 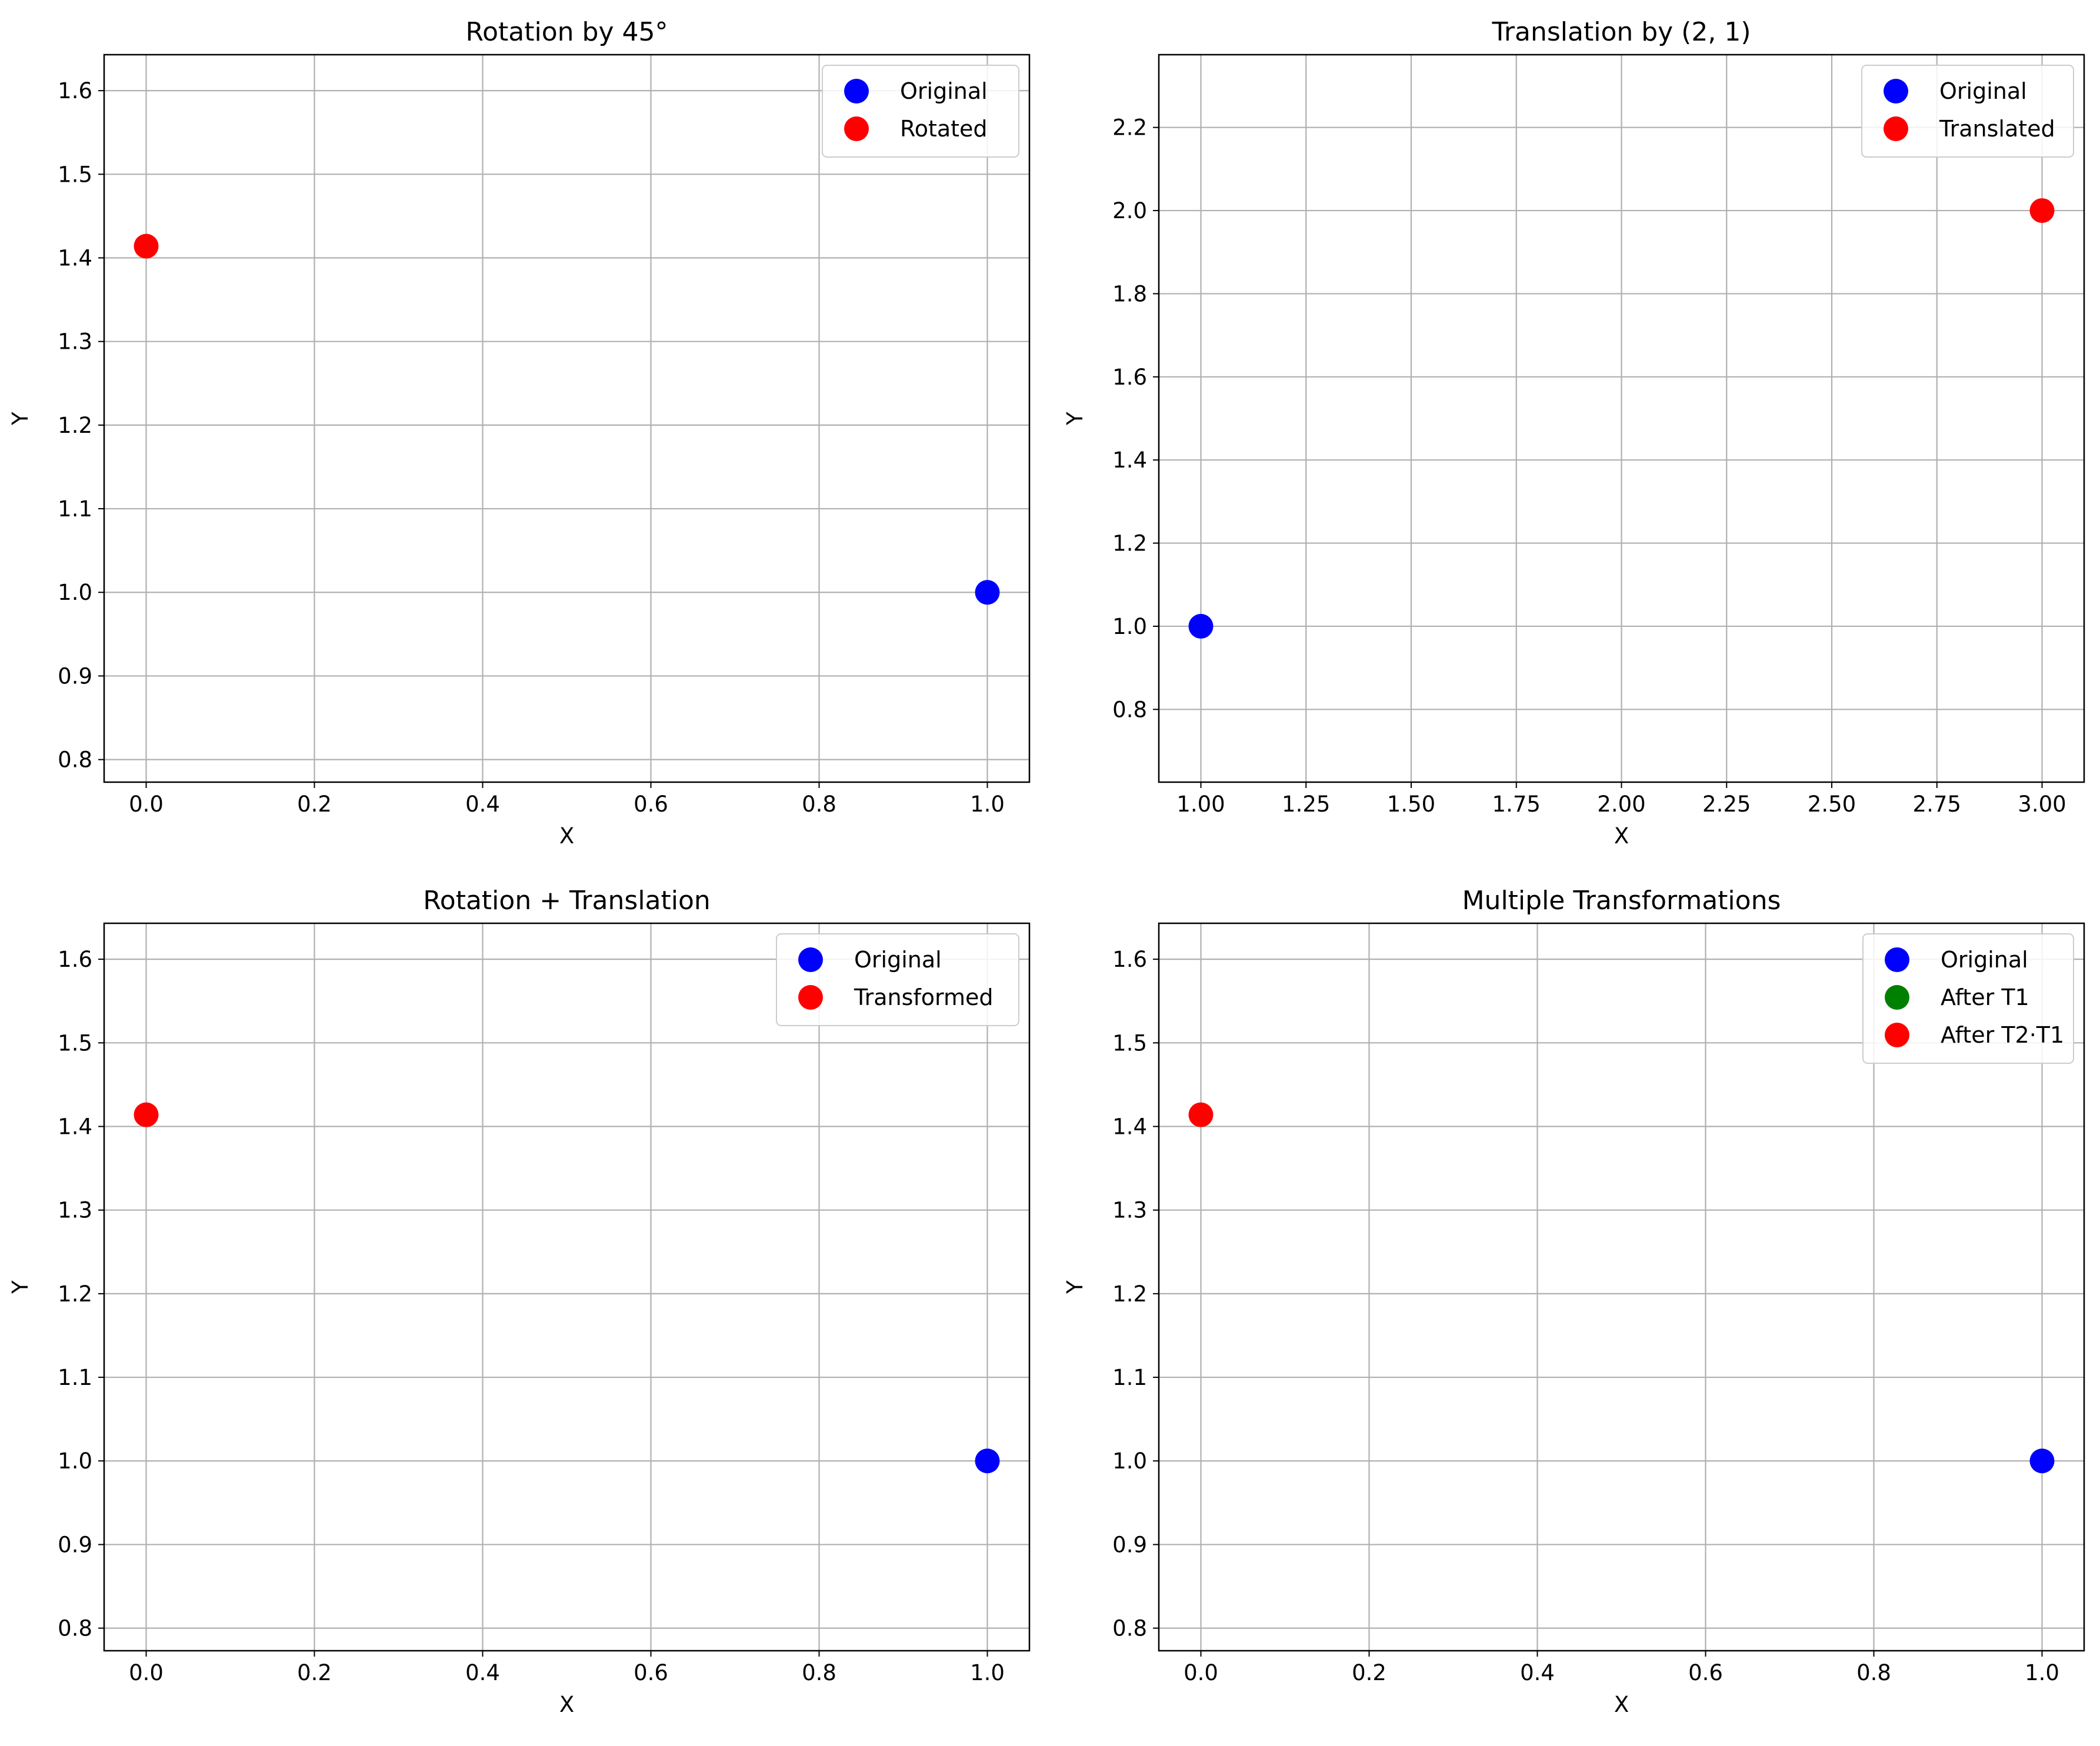 What do you see at coordinates (1200, 804) in the screenshot?
I see `x-tick-label: 1.00` at bounding box center [1200, 804].